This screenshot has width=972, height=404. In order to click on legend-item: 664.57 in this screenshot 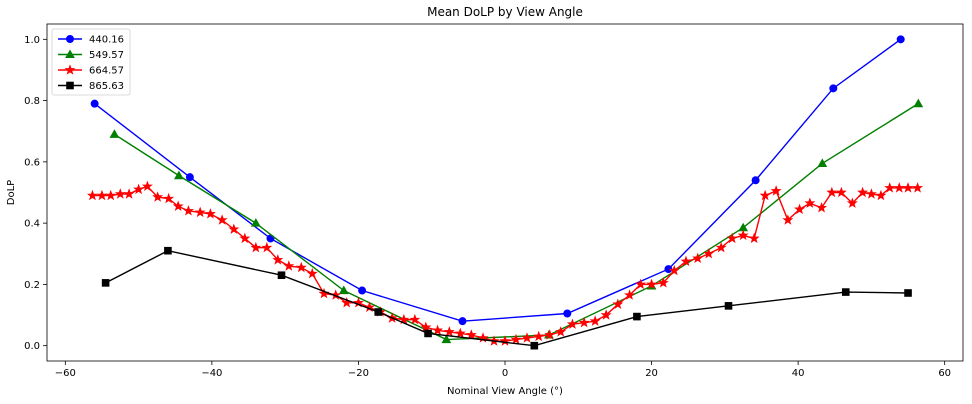, I will do `click(91, 70)`.